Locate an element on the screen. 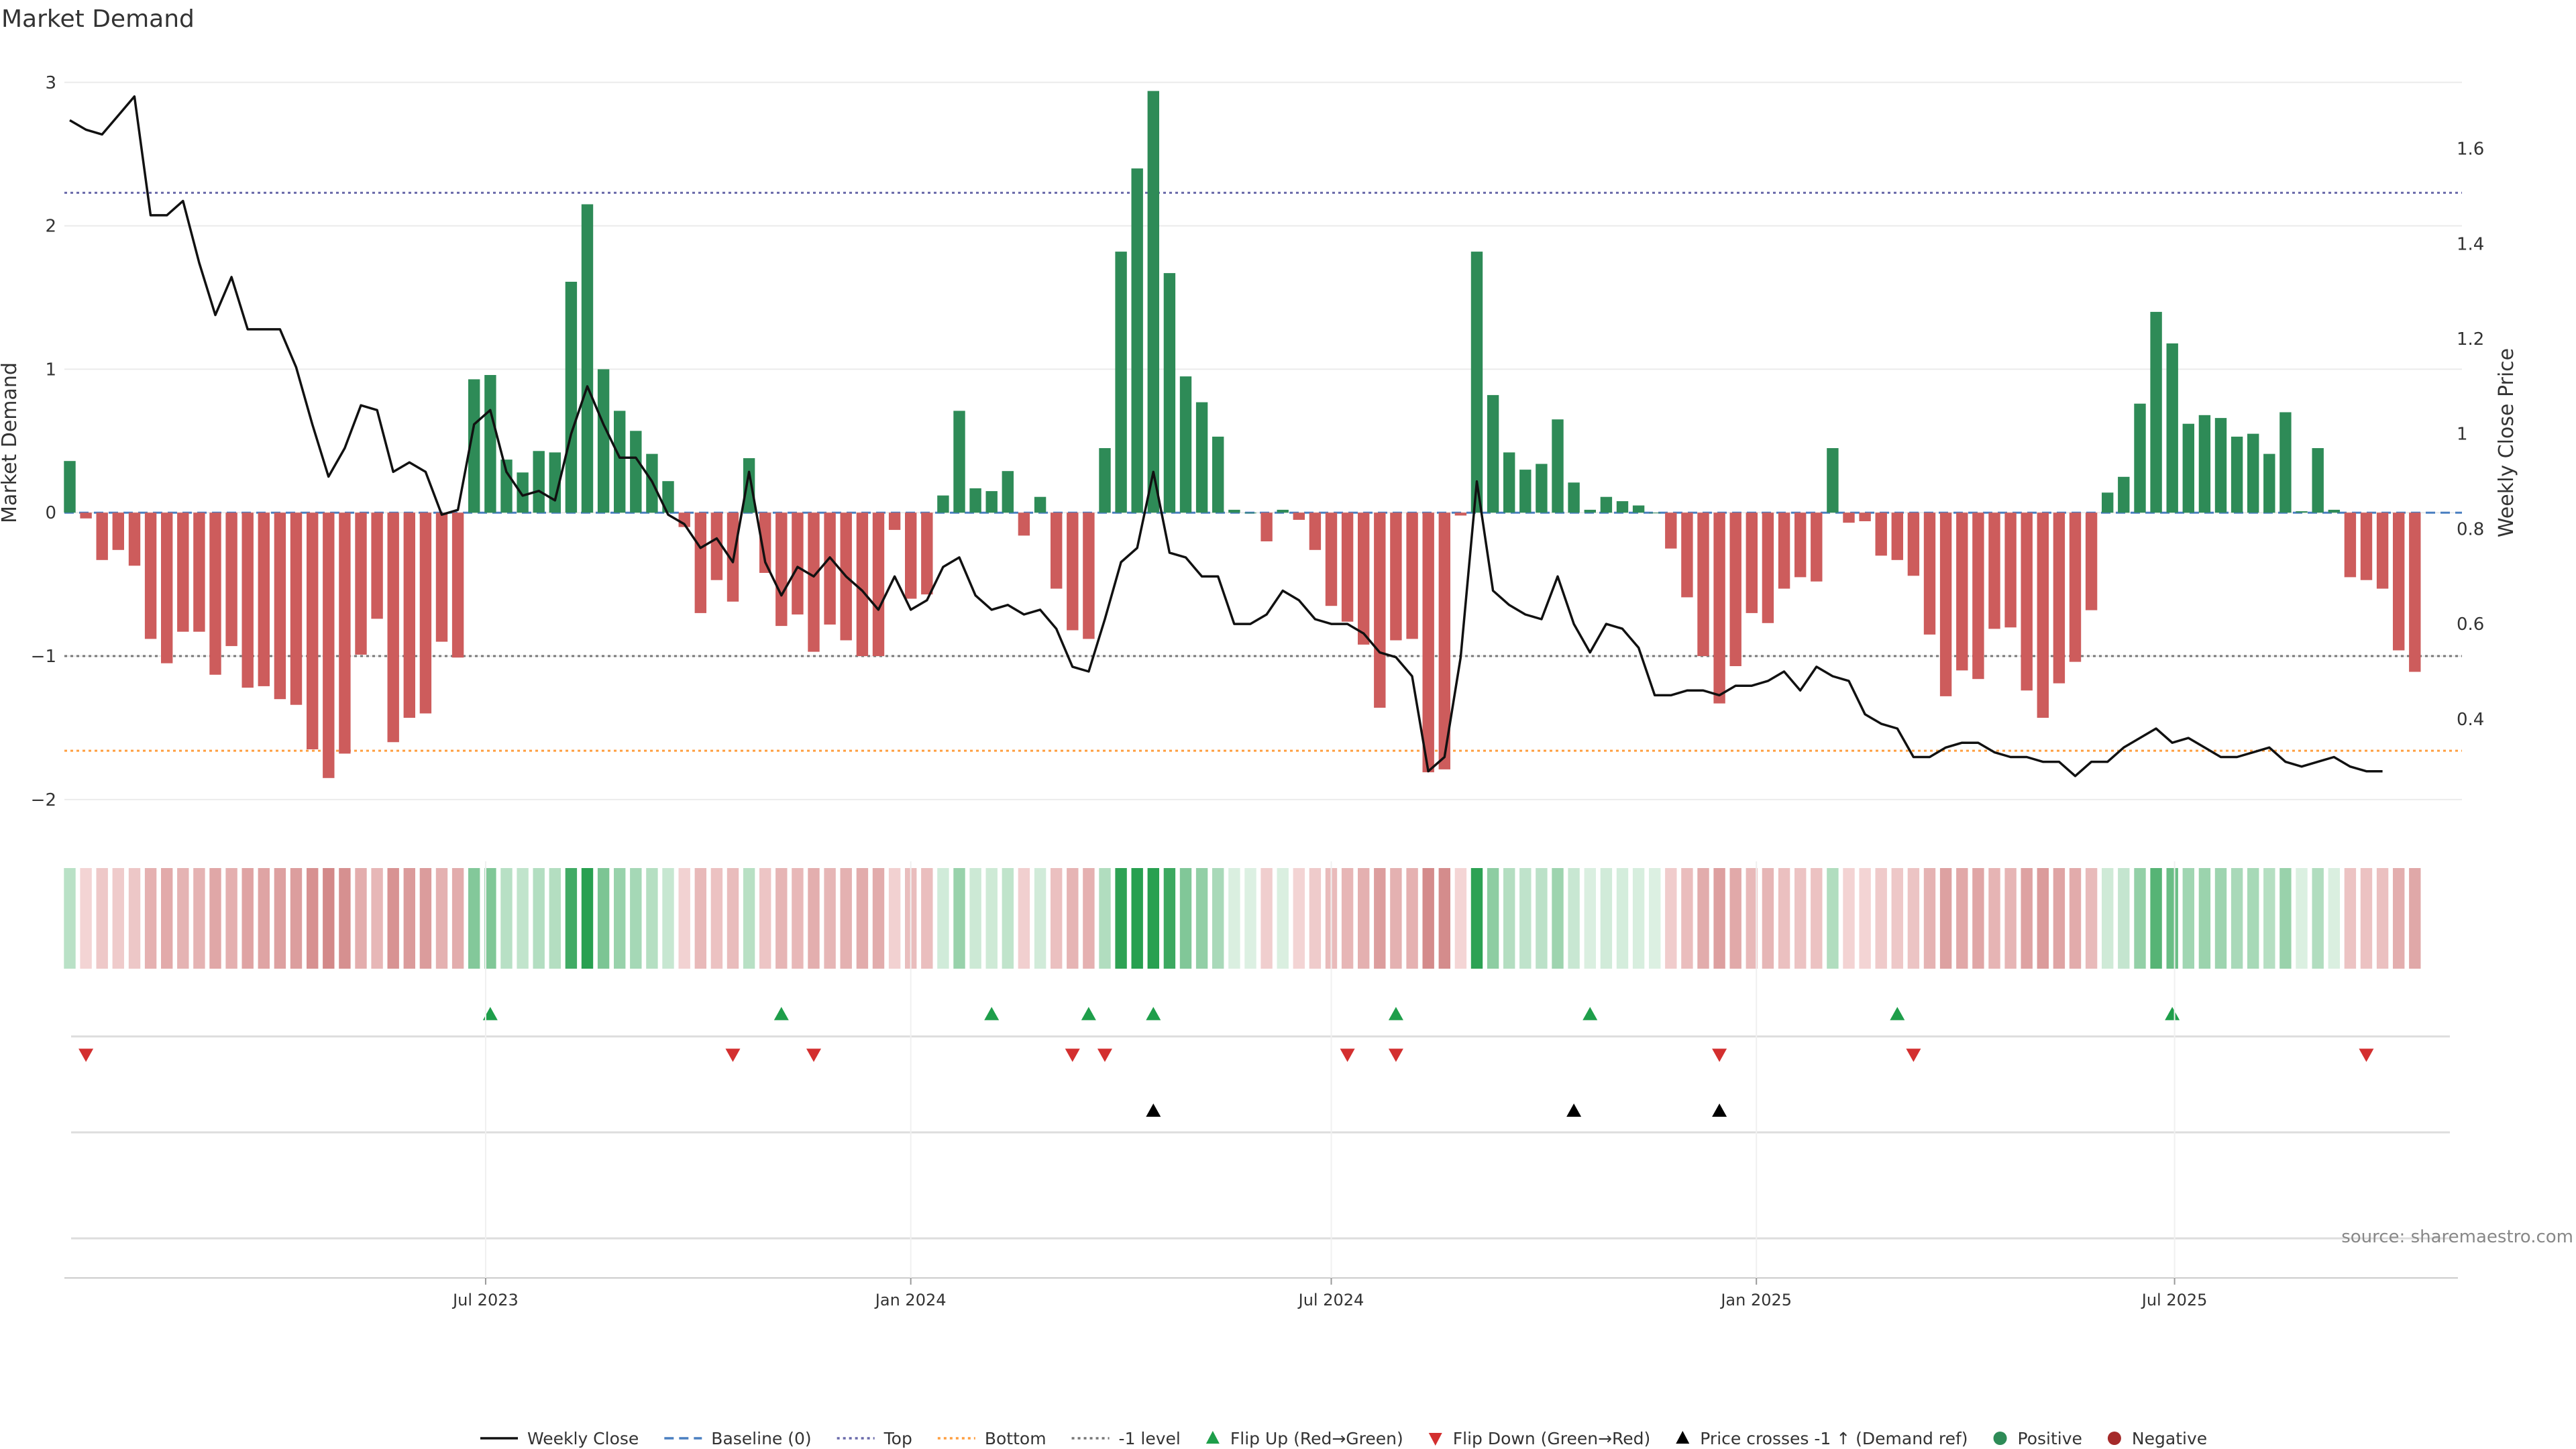 The height and width of the screenshot is (1449, 2576). x-tick-label: Jul 2024 is located at coordinates (1330, 1300).